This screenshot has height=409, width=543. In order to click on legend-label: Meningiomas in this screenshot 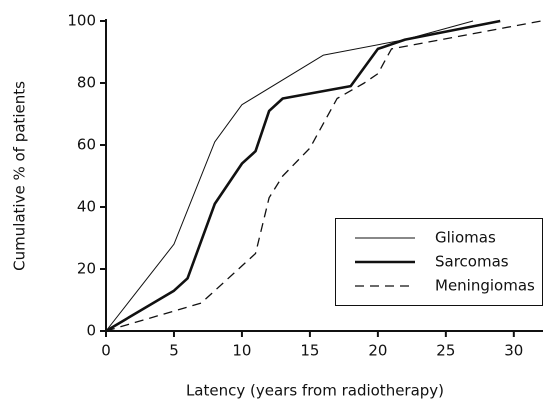, I will do `click(485, 286)`.